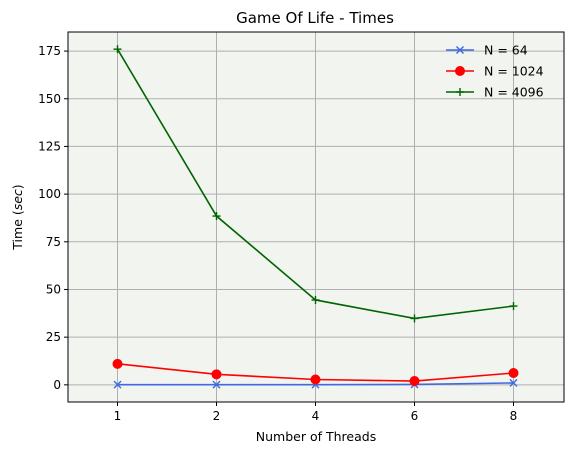  What do you see at coordinates (118, 416) in the screenshot?
I see `x-tick-label: 1` at bounding box center [118, 416].